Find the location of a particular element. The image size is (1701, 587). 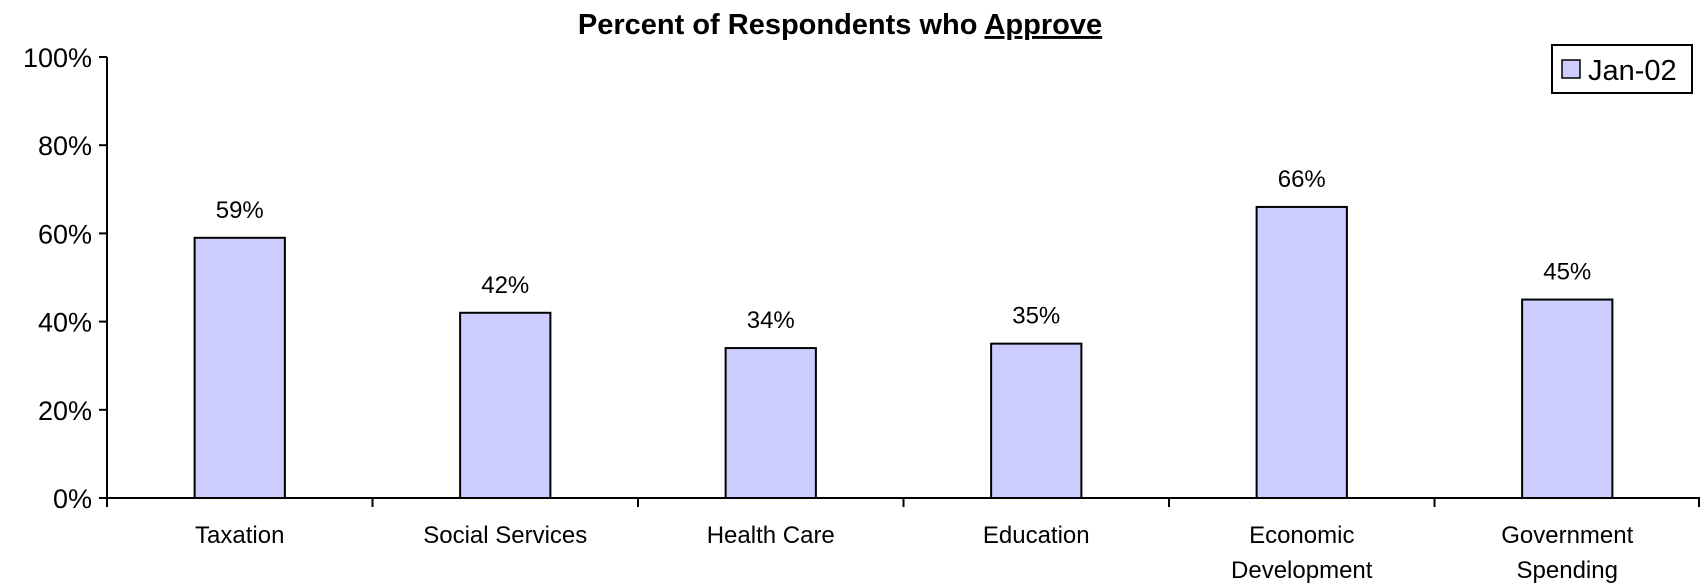

chart-title: Percent of Respondents who Approve is located at coordinates (840, 25).